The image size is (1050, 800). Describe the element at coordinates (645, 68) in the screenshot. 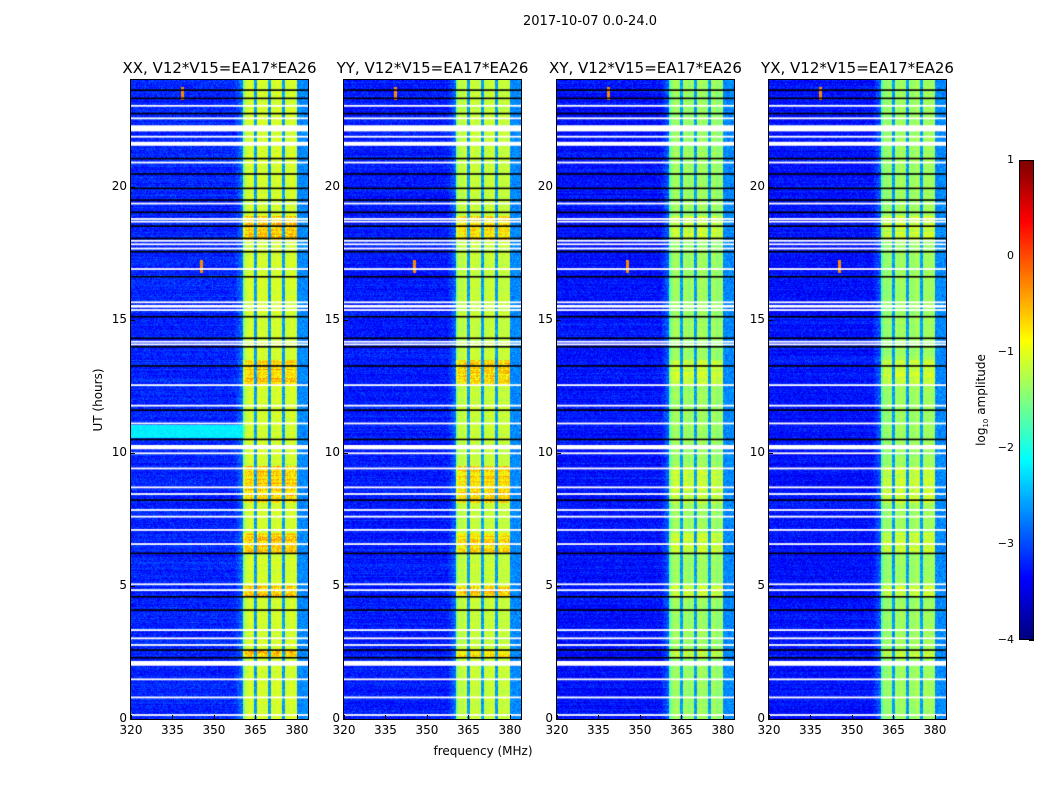

I see `panel-title: XY, V12*V15=EA17*EA26` at that location.